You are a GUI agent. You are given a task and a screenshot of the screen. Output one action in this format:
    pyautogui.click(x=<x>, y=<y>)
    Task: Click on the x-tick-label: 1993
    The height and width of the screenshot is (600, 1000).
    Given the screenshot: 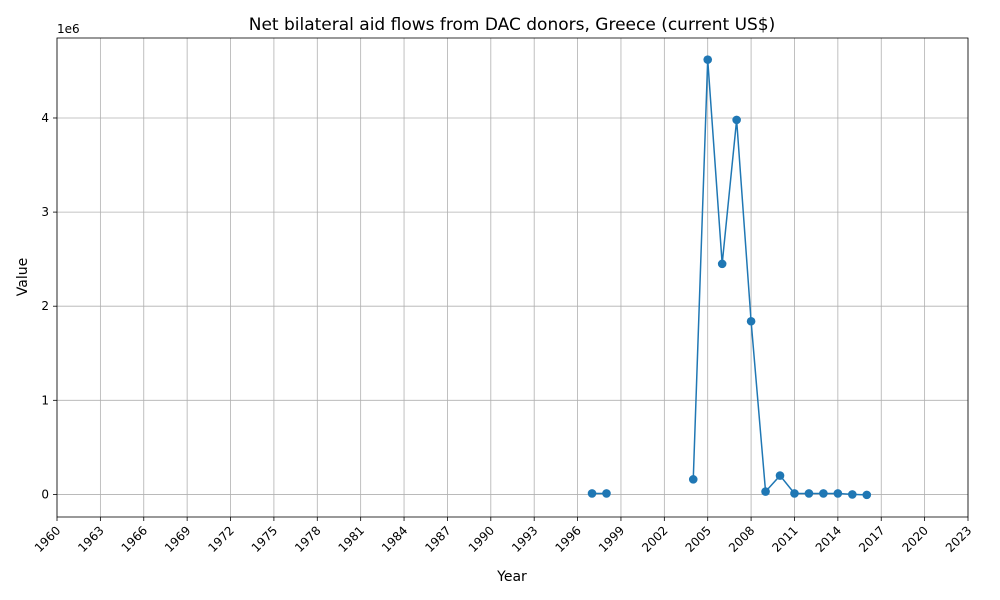 What is the action you would take?
    pyautogui.click(x=524, y=538)
    